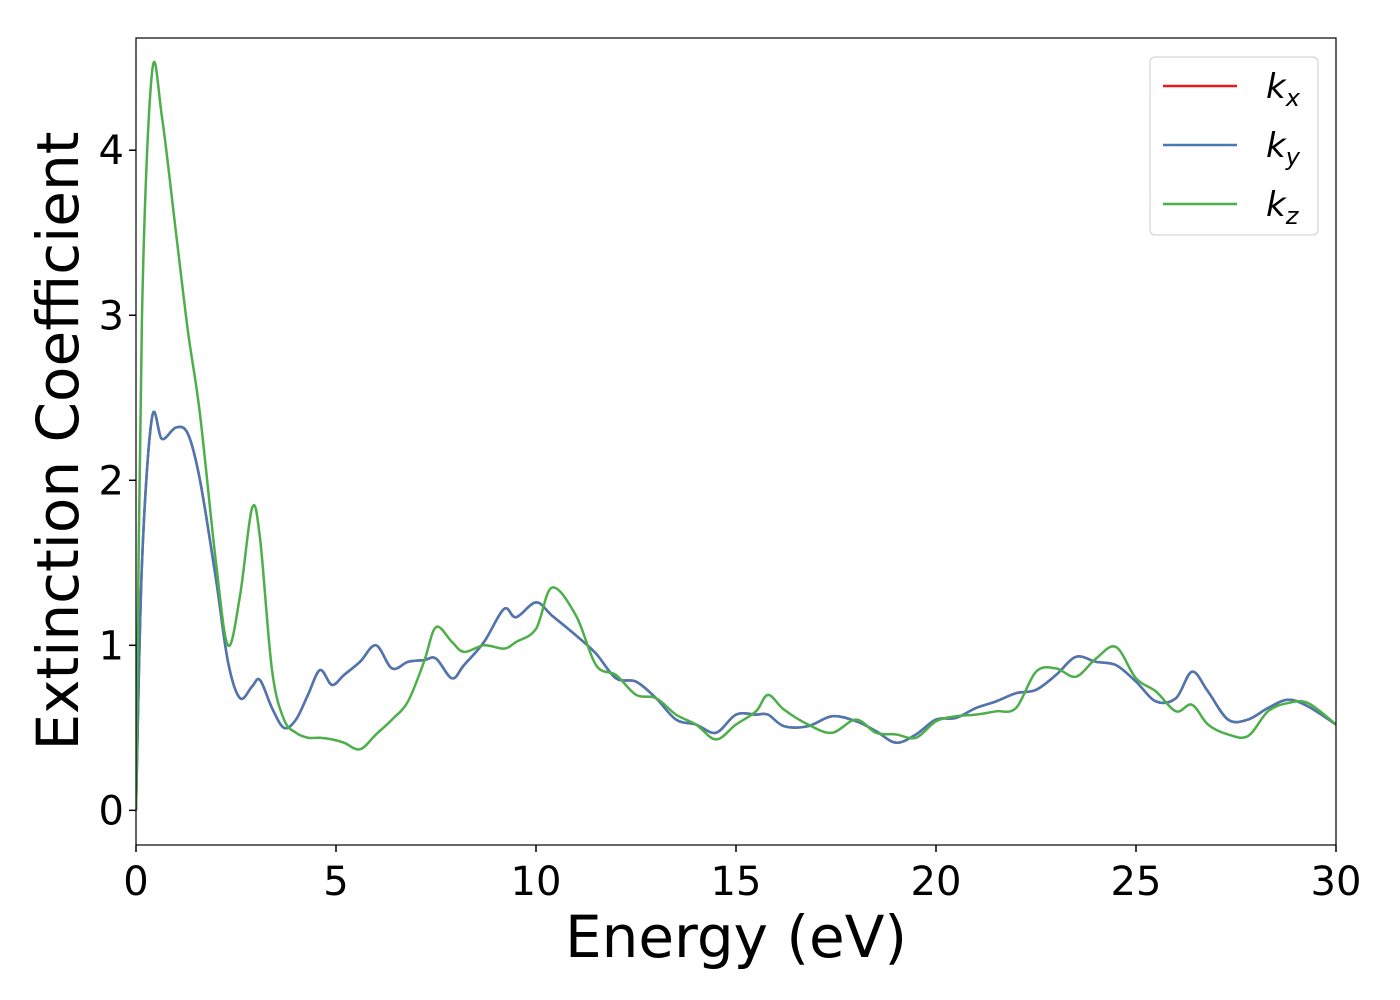 This screenshot has width=1400, height=1000. I want to click on legend-label: ky, so click(1283, 148).